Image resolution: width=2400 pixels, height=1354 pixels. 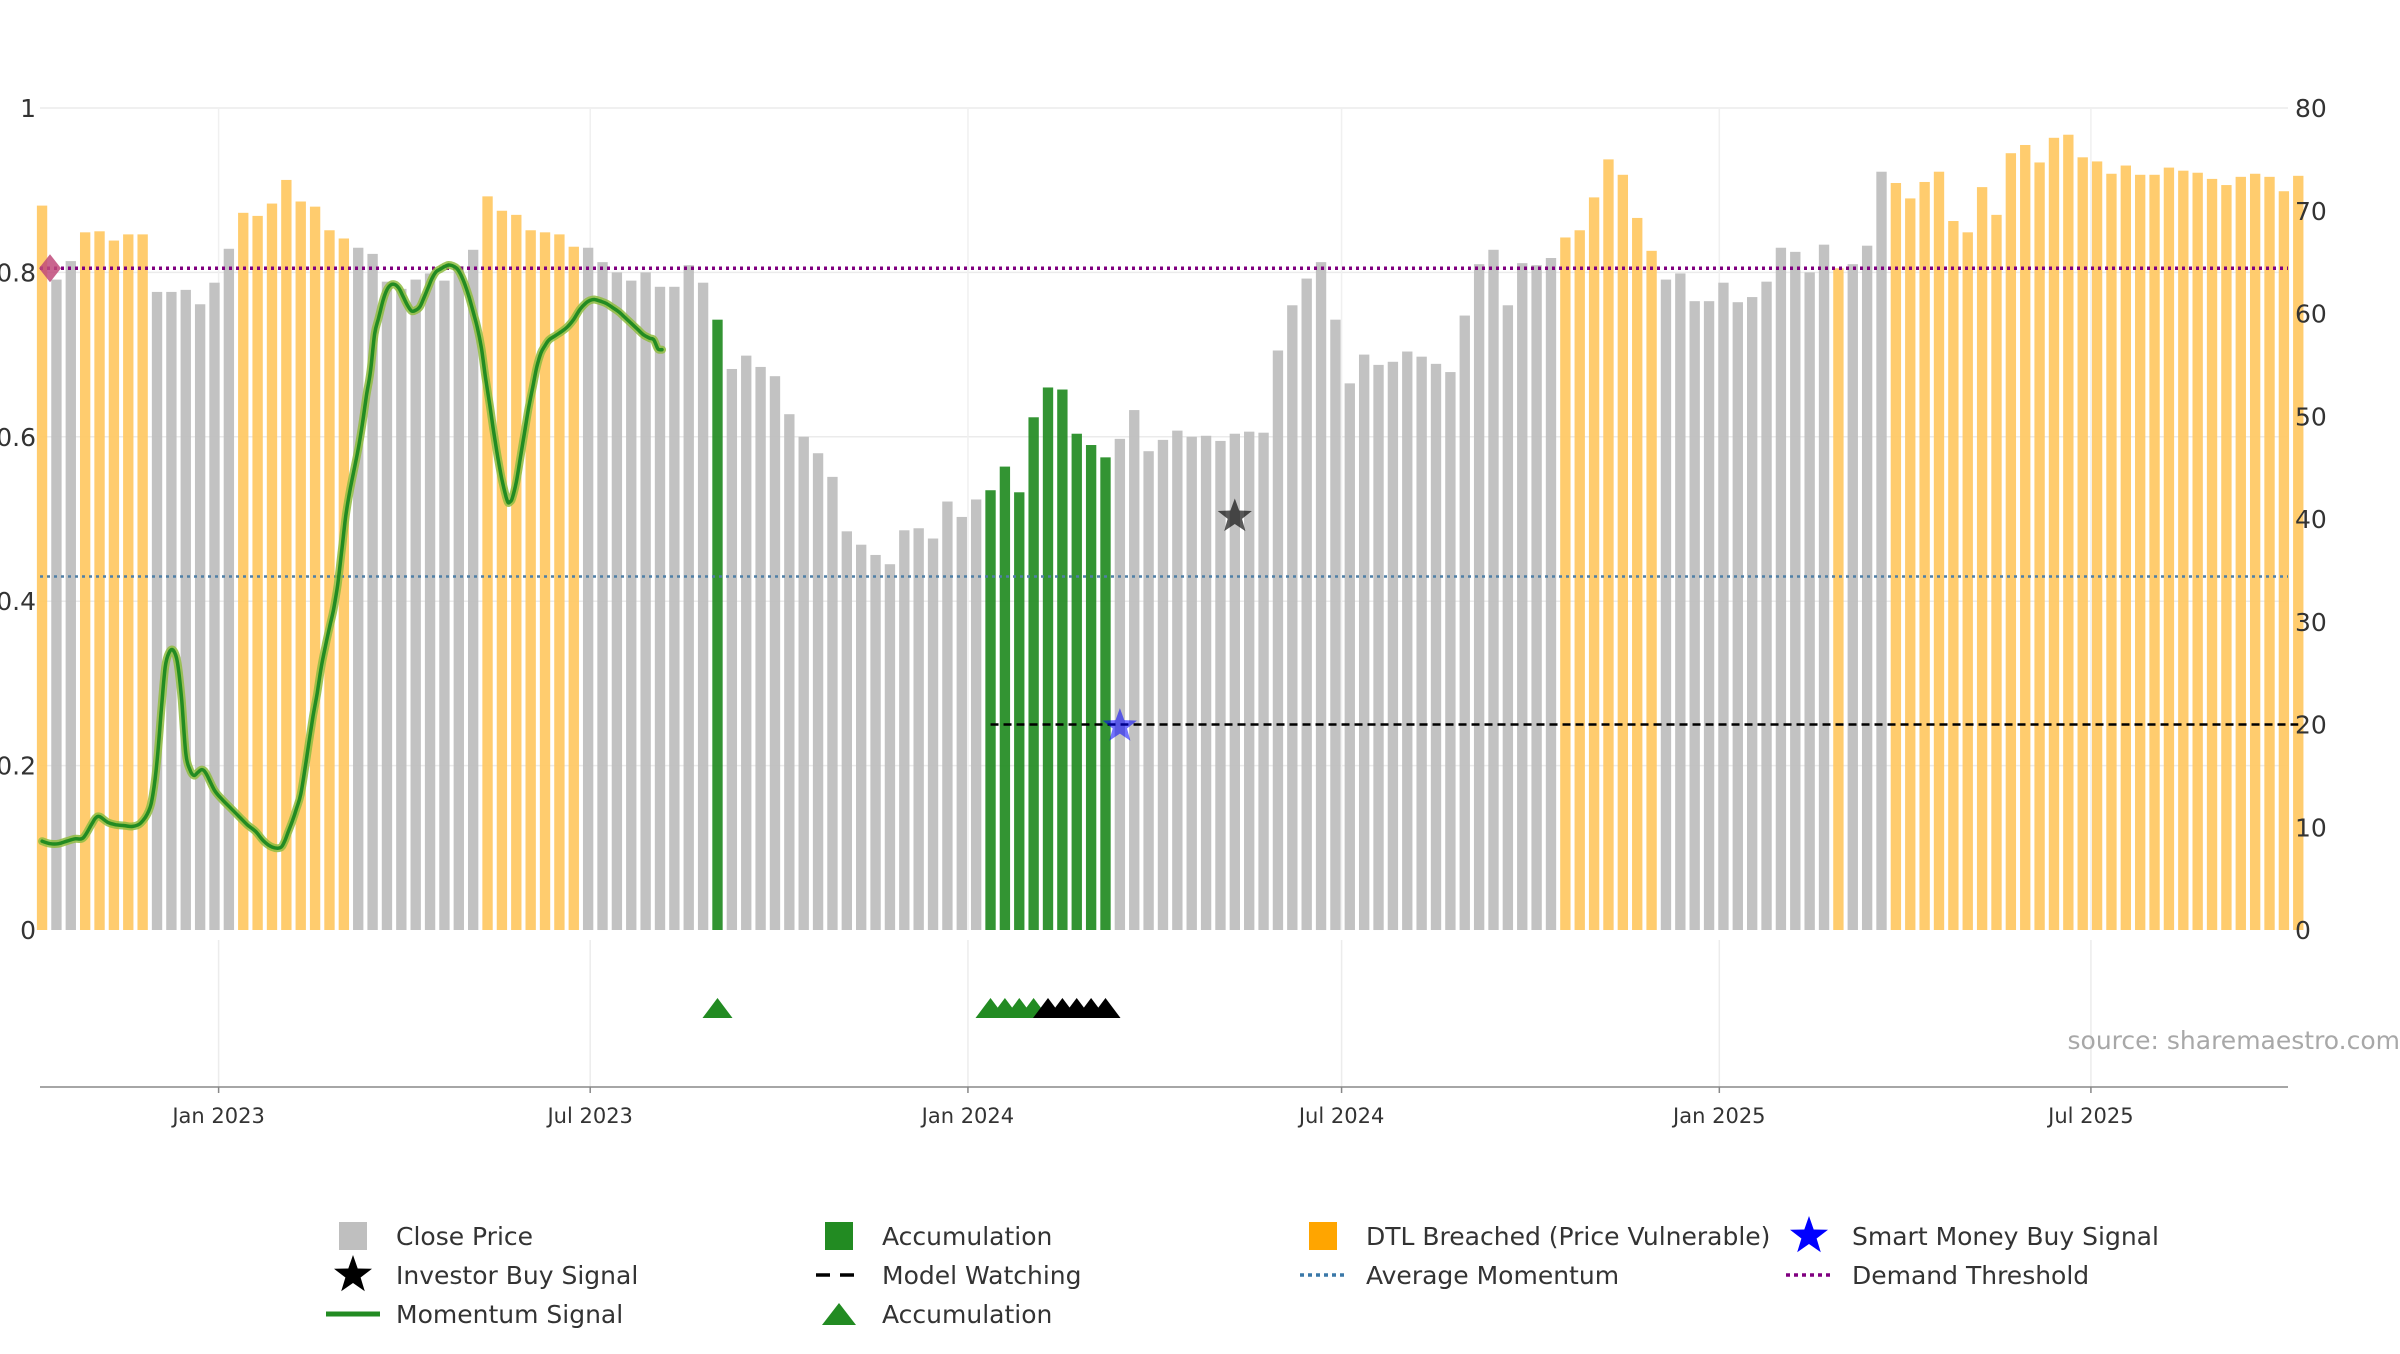 What do you see at coordinates (937, 1314) in the screenshot?
I see `legend-item: Accumulation` at bounding box center [937, 1314].